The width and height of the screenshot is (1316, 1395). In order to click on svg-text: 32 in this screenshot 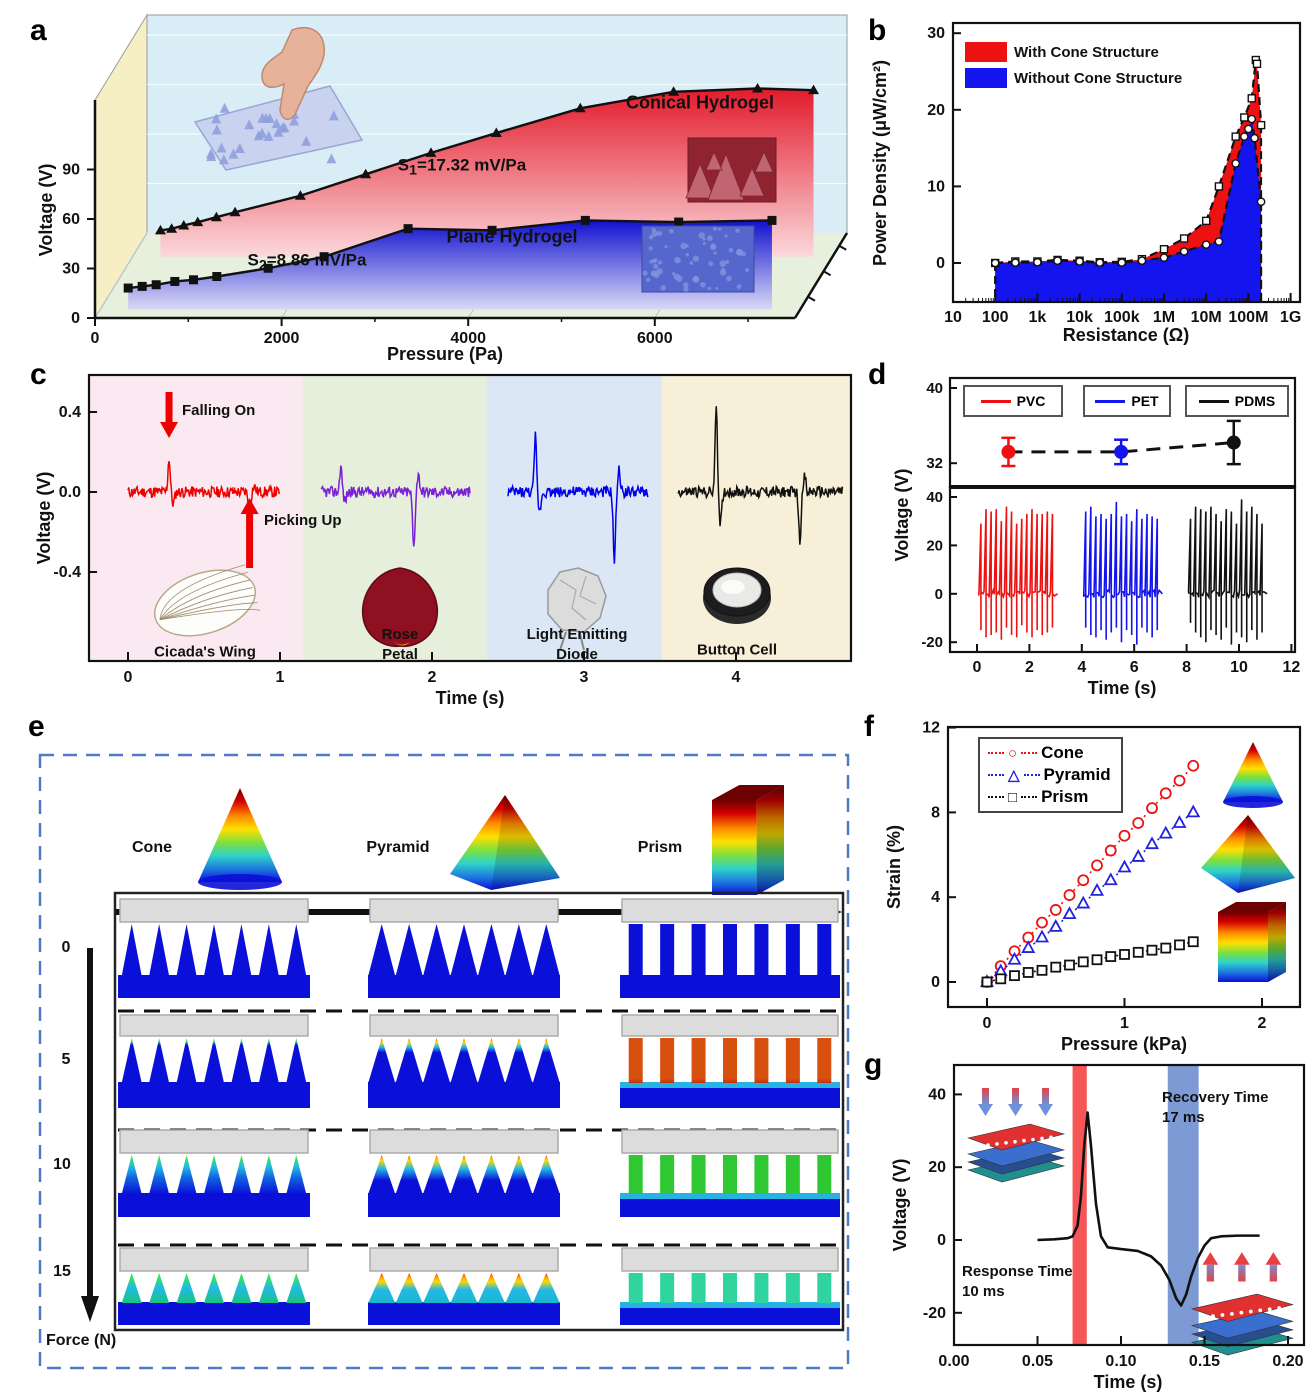, I will do `click(934, 463)`.